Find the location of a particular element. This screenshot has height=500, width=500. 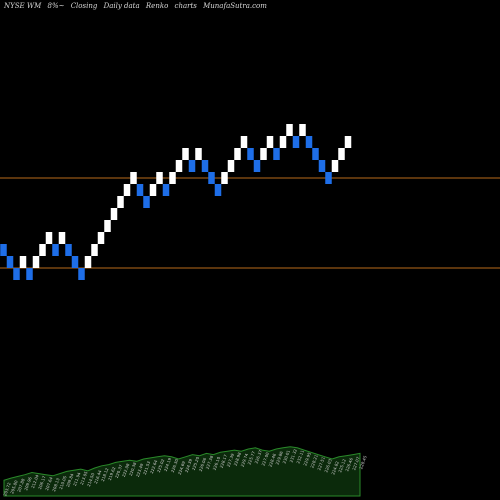

volume-value-label: 227.51 is located at coordinates (321, 463).